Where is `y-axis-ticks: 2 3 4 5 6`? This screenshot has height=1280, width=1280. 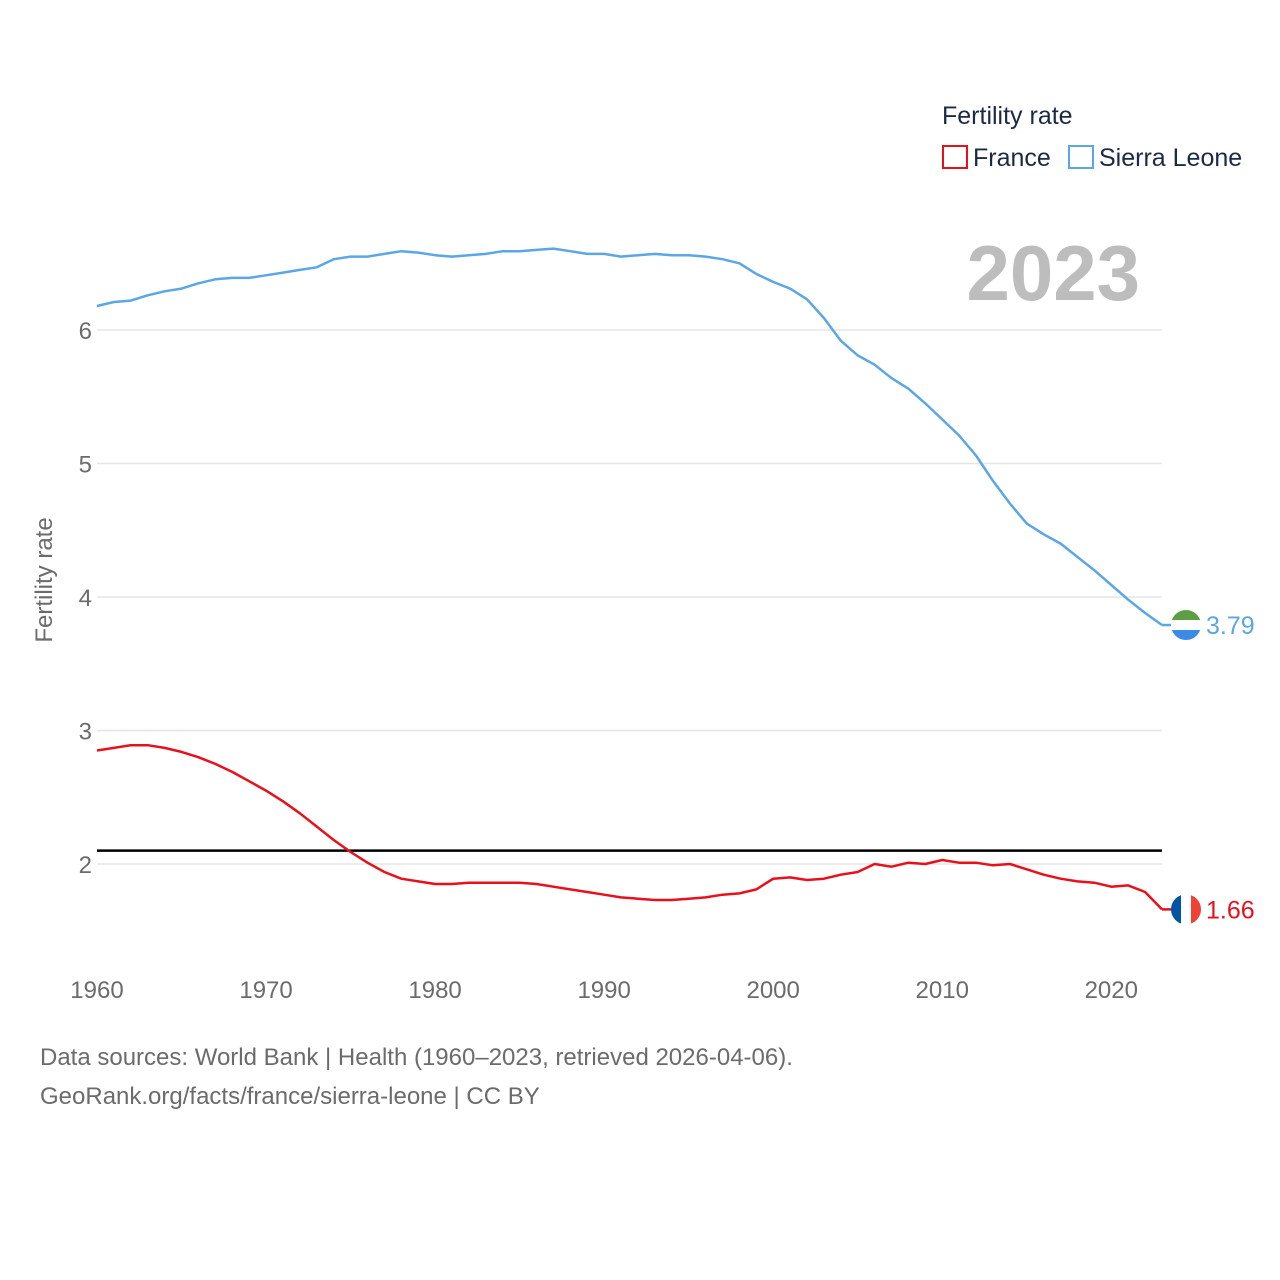 y-axis-ticks: 2 3 4 5 6 is located at coordinates (85, 598).